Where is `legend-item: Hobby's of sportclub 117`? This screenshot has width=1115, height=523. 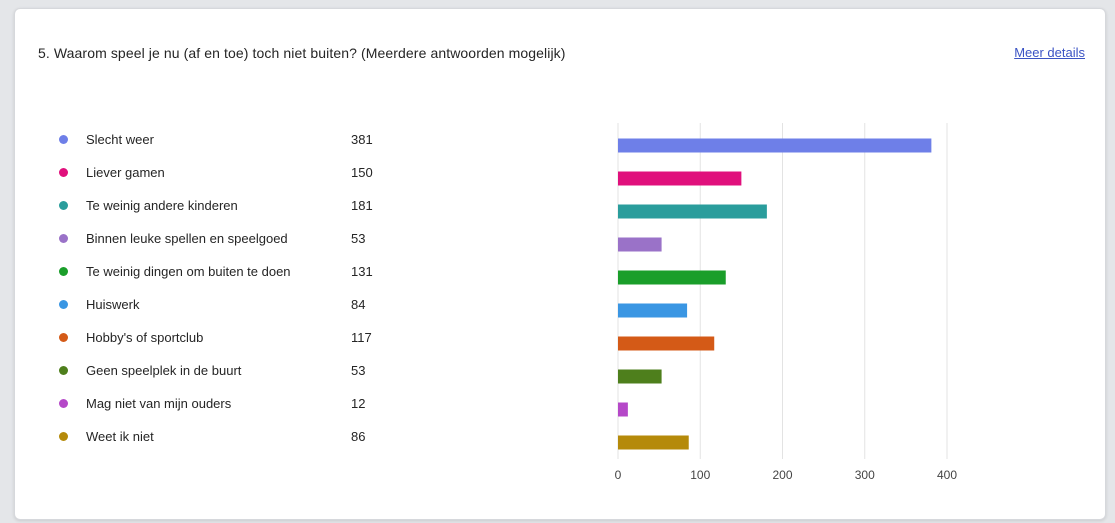 legend-item: Hobby's of sportclub 117 is located at coordinates (220, 337).